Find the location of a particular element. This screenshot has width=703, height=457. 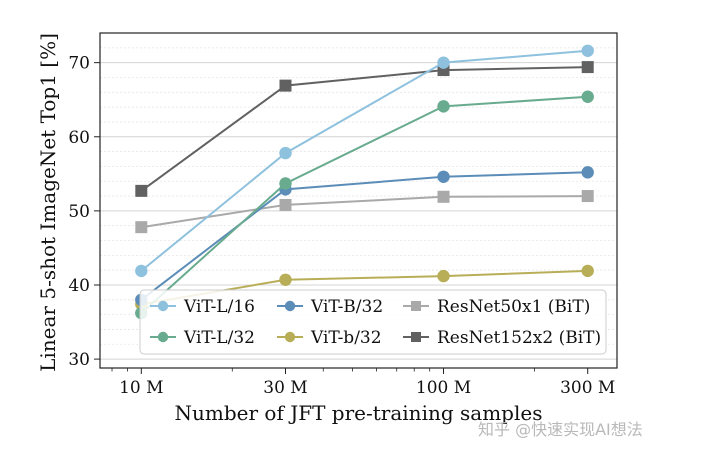

legend-item: ResNet152x2 (BiT) is located at coordinates (502, 338).